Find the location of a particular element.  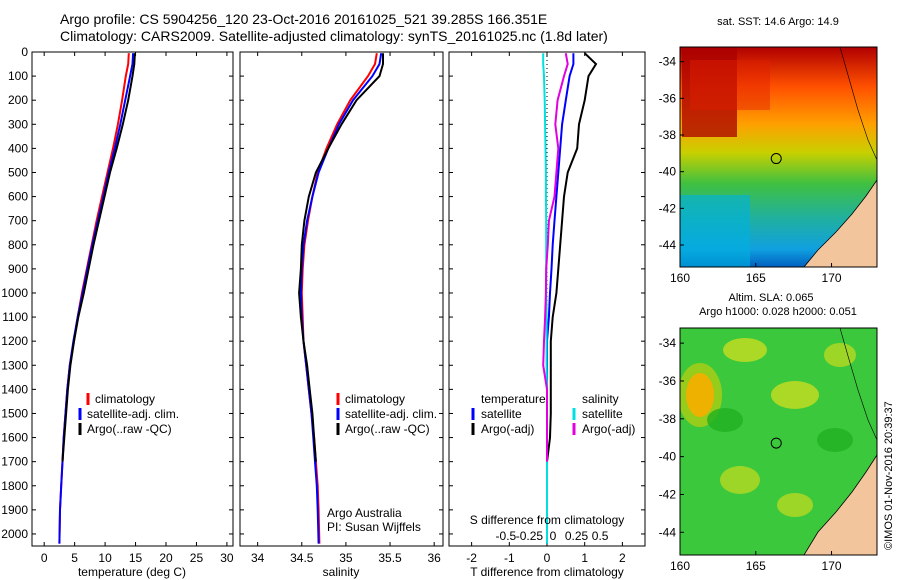

depth-tick-label: 300 is located at coordinates (18, 124).